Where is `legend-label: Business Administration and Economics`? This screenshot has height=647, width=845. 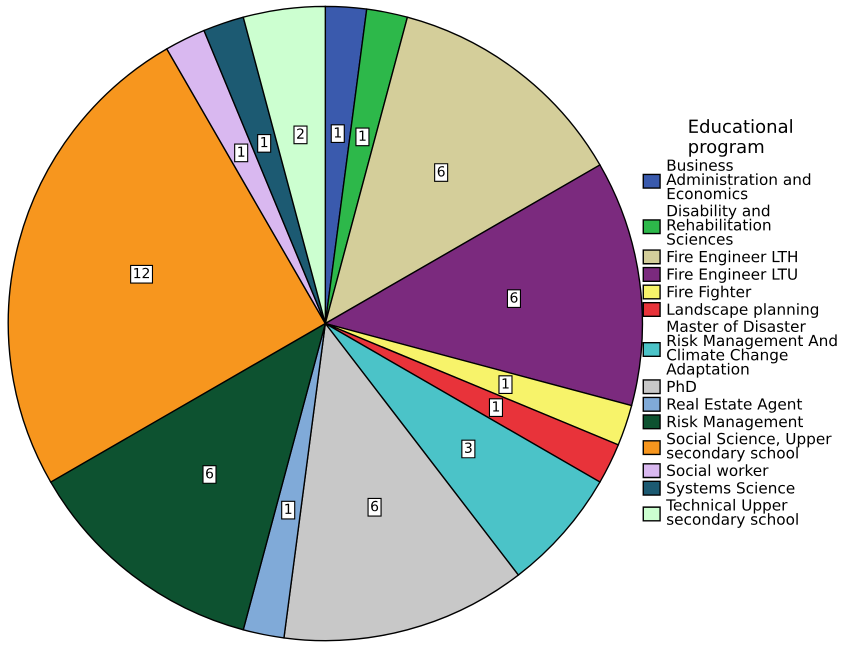
legend-label: Business Administration and Economics is located at coordinates (738, 179).